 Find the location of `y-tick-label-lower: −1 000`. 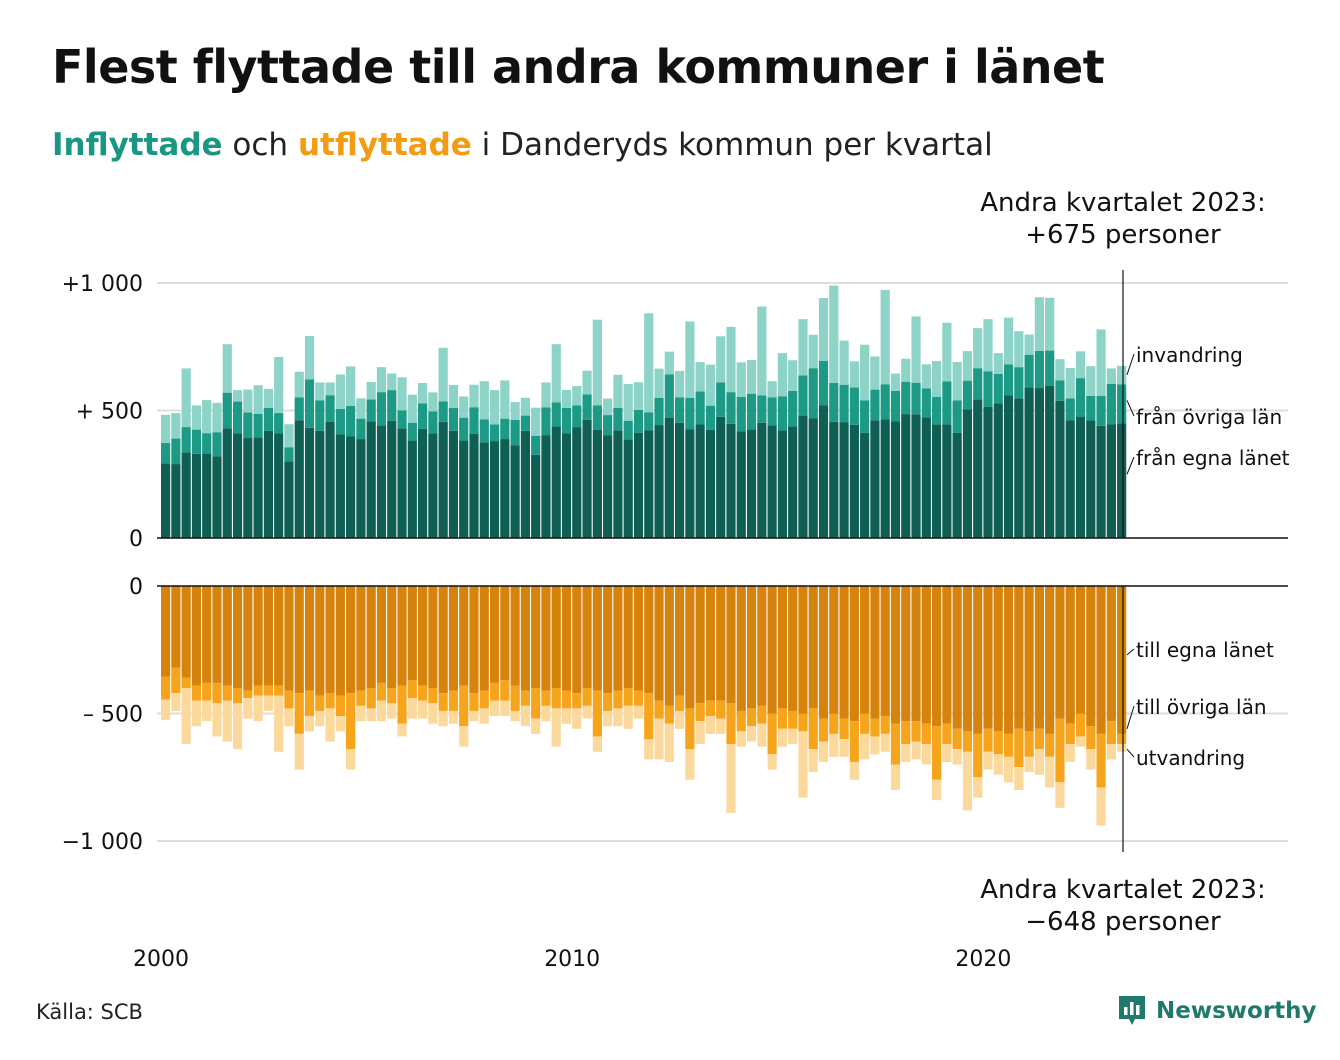

y-tick-label-lower: −1 000 is located at coordinates (102, 842).